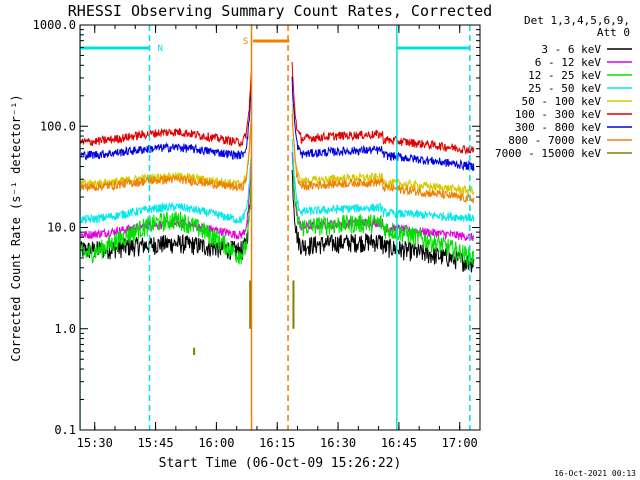  What do you see at coordinates (460, 443) in the screenshot?
I see `x-tick-label-6: 17:00` at bounding box center [460, 443].